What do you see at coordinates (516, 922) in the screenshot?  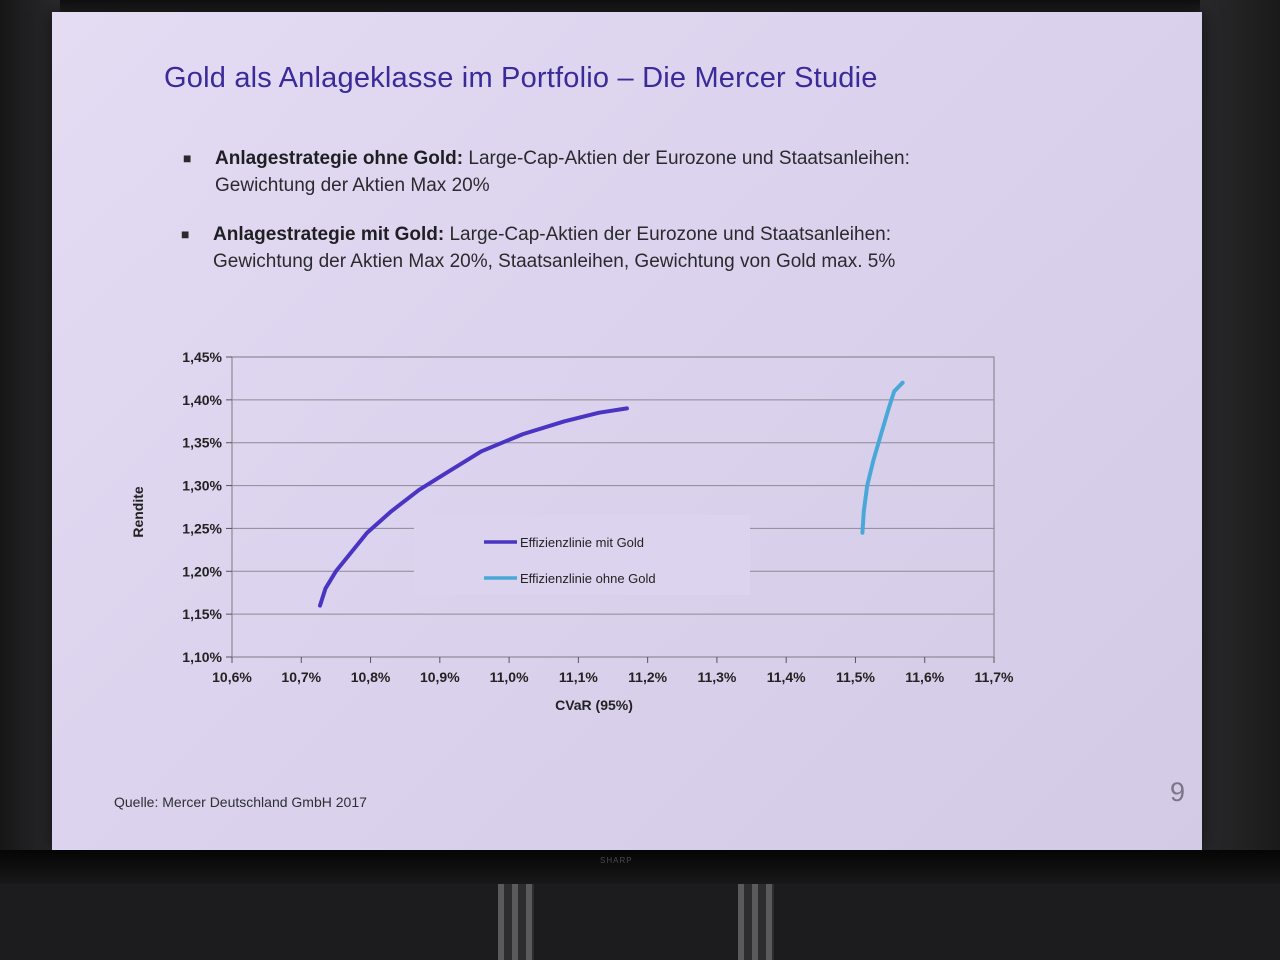 I see `truss-left` at bounding box center [516, 922].